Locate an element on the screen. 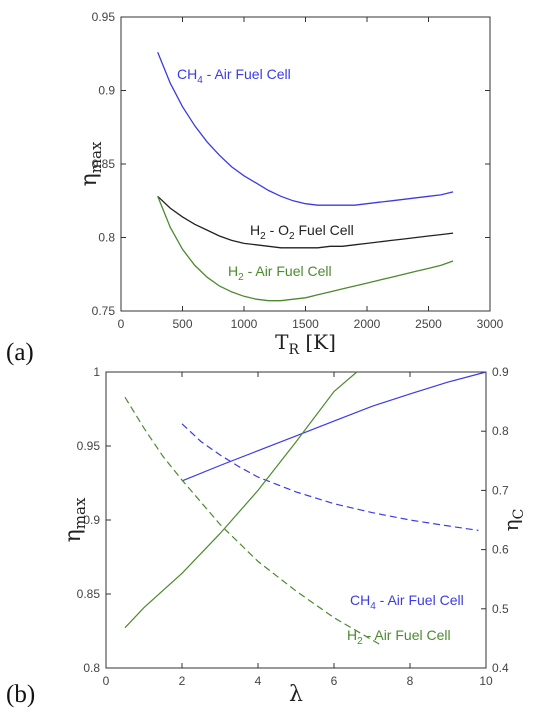  y-axis-label-a: ηmax is located at coordinates (91, 163).